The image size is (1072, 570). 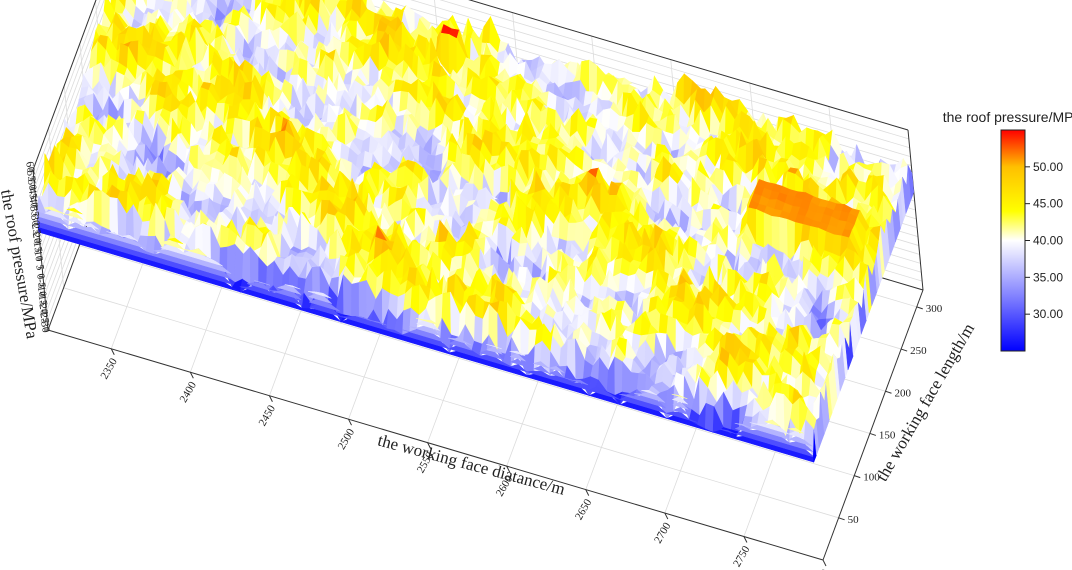 I want to click on x-tick-label: 2450, so click(x=268, y=415).